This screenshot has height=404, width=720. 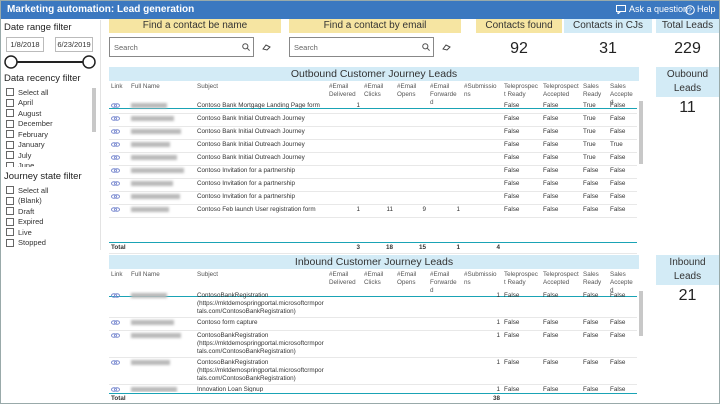 I want to click on table-cell: 1, so click(x=344, y=107).